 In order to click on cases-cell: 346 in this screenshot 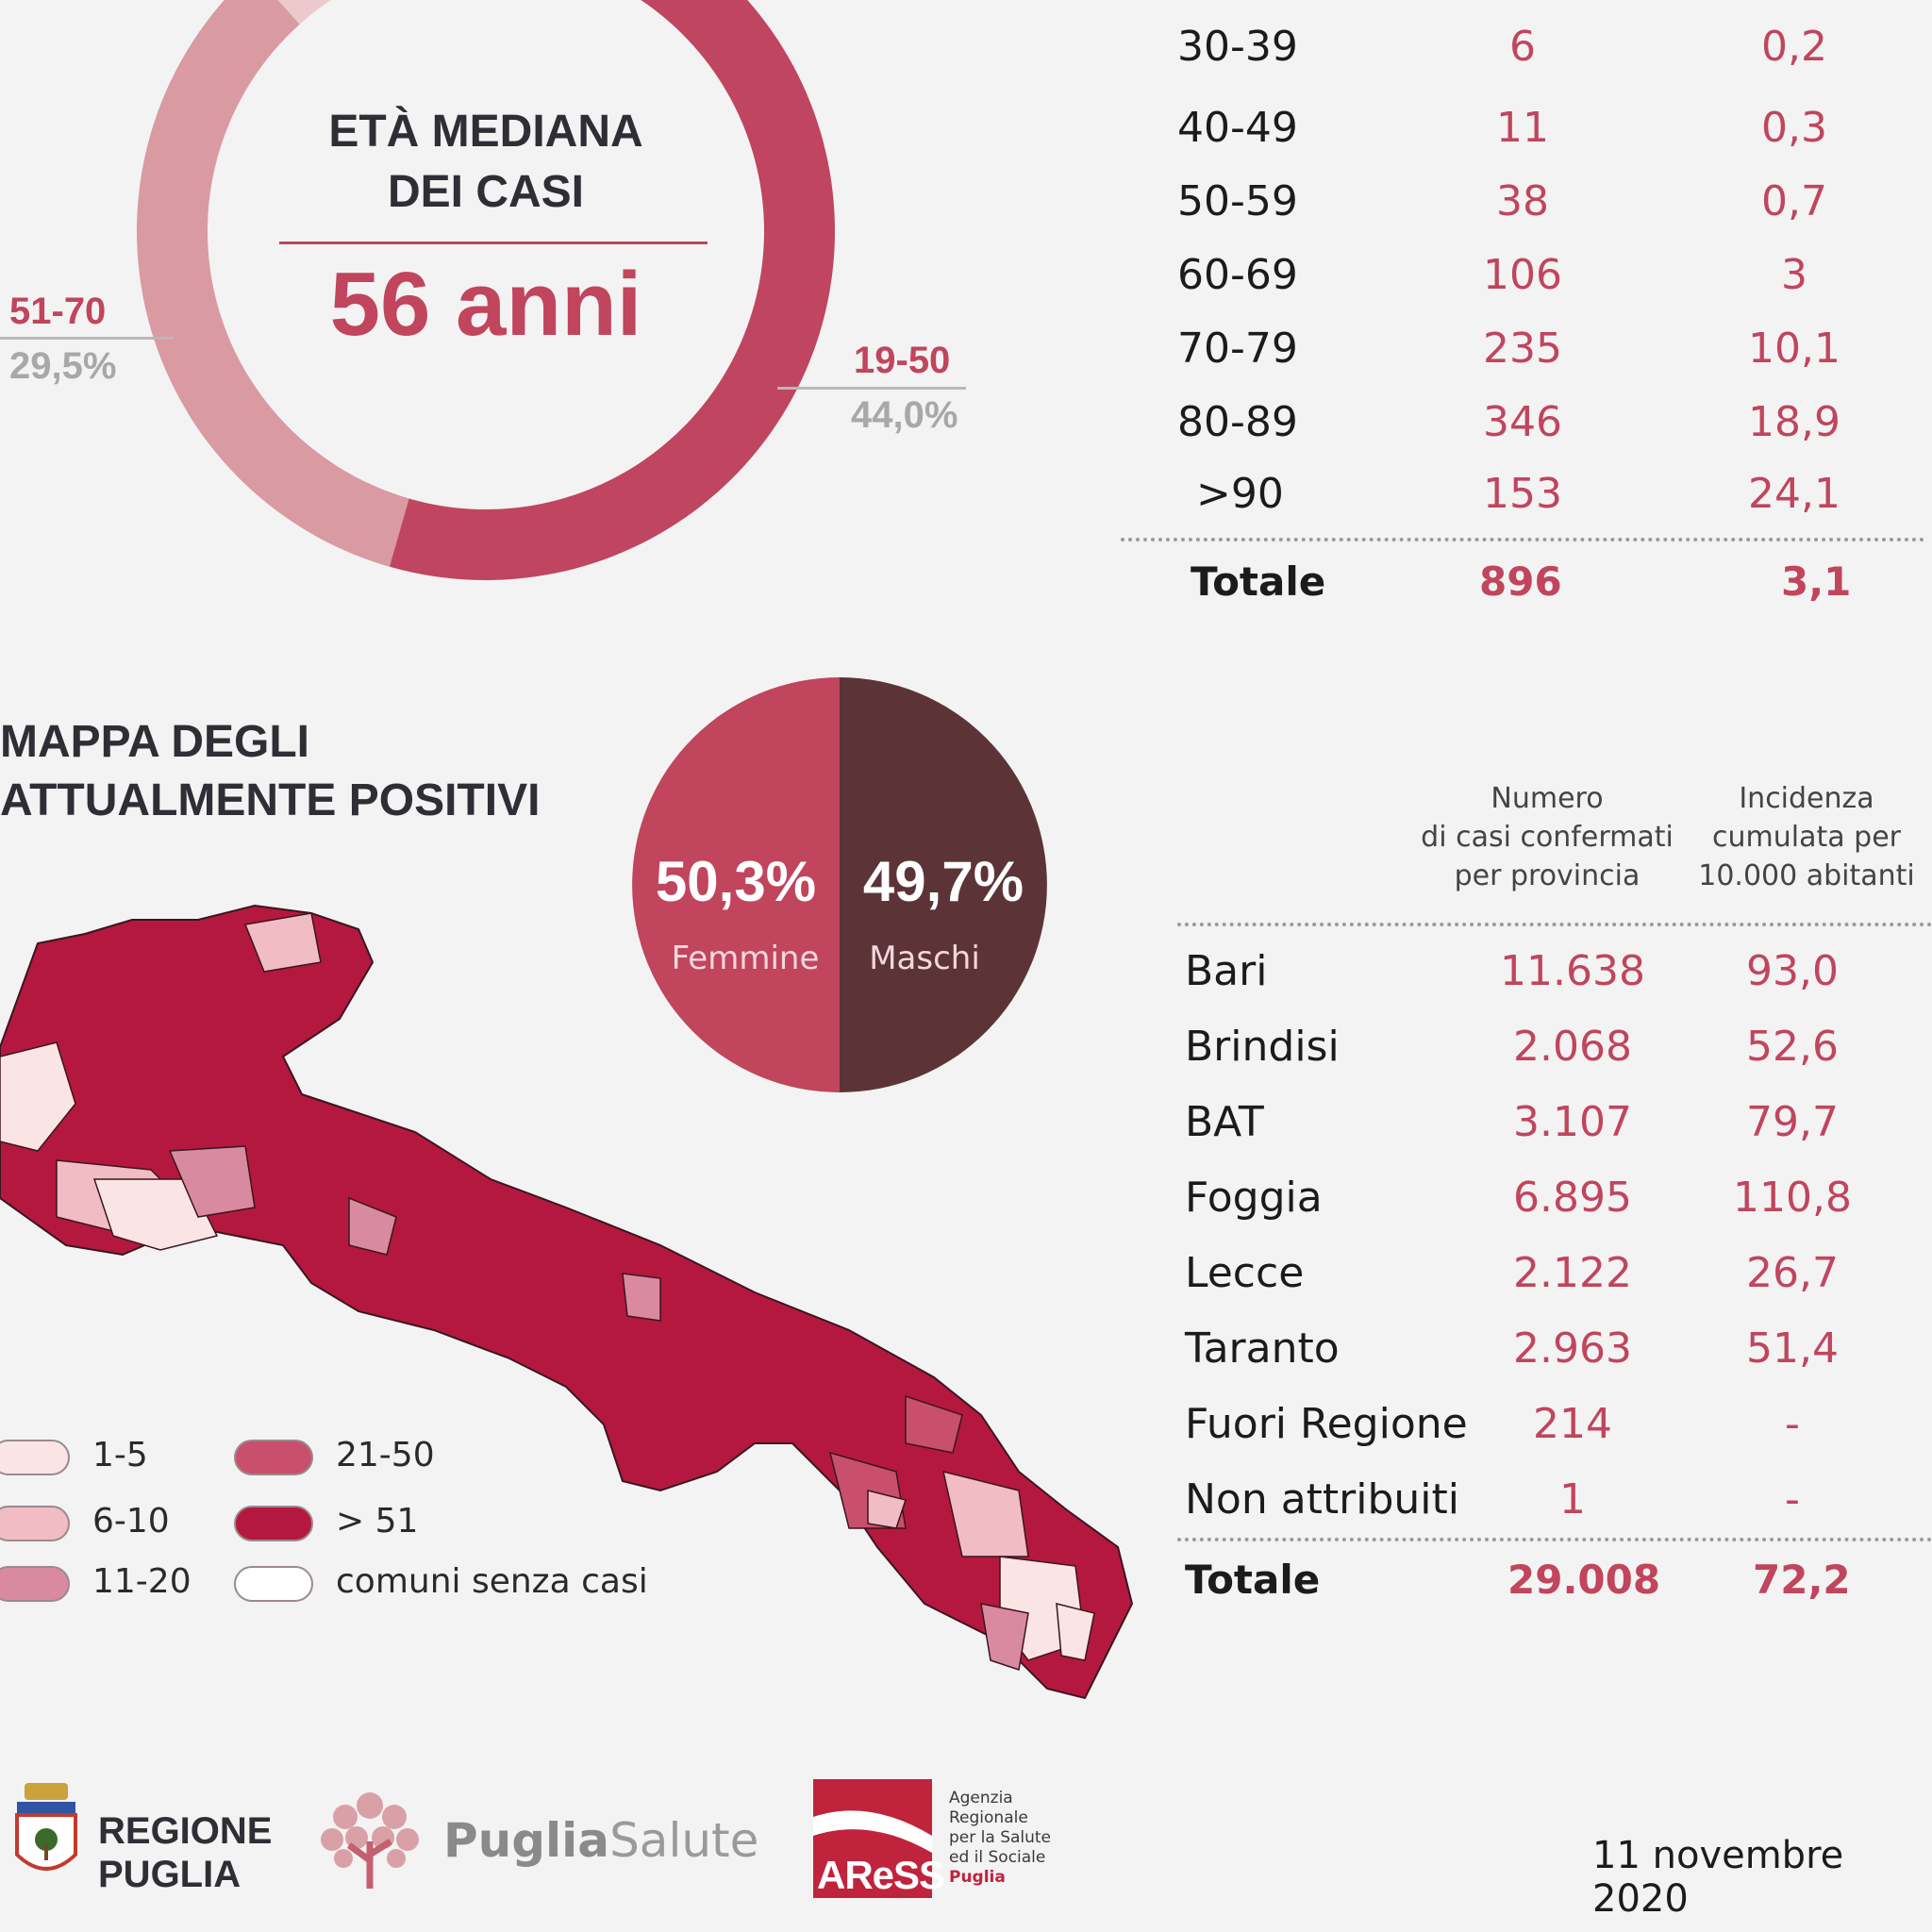, I will do `click(1522, 422)`.